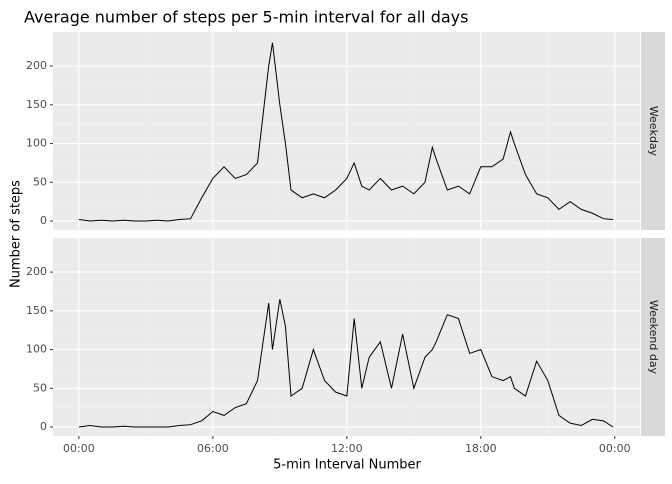 This screenshot has height=484, width=672. I want to click on strip-label: Weekend day, so click(653, 337).